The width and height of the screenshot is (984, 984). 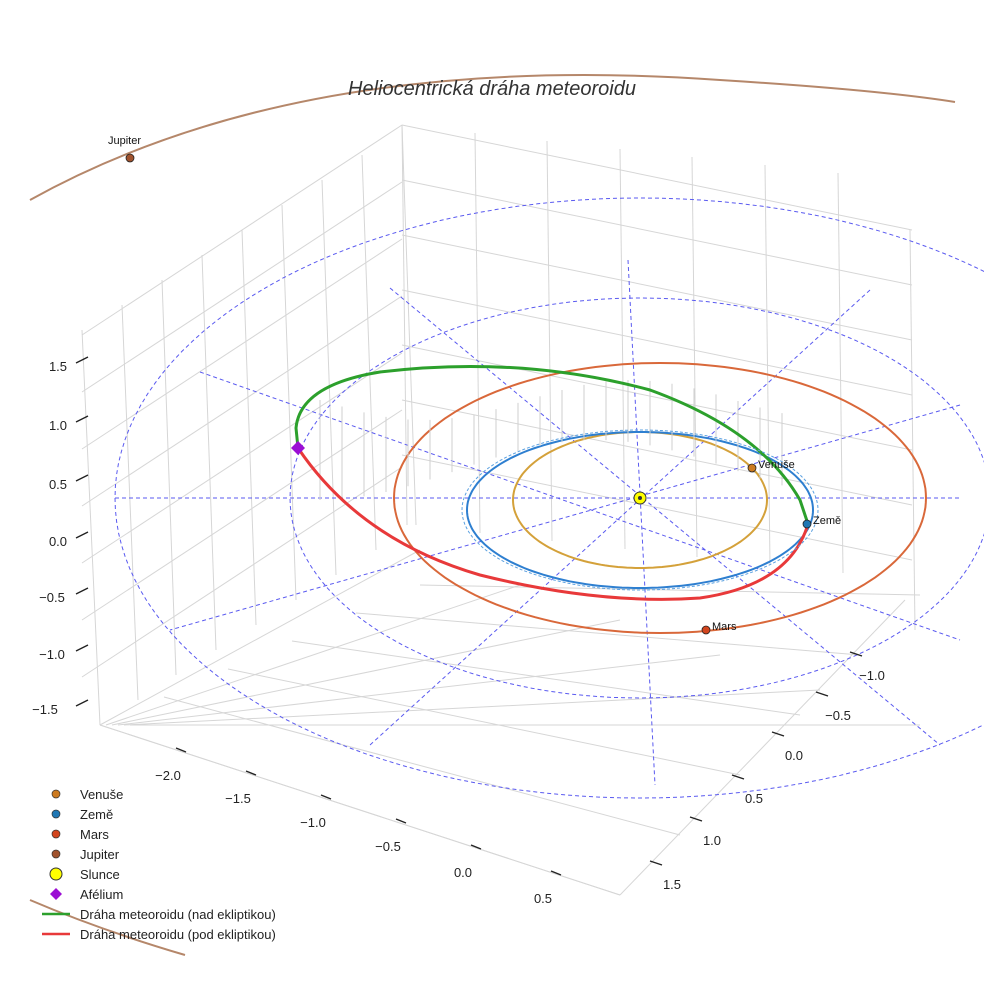 What do you see at coordinates (100, 854) in the screenshot?
I see `legend-label: Jupiter` at bounding box center [100, 854].